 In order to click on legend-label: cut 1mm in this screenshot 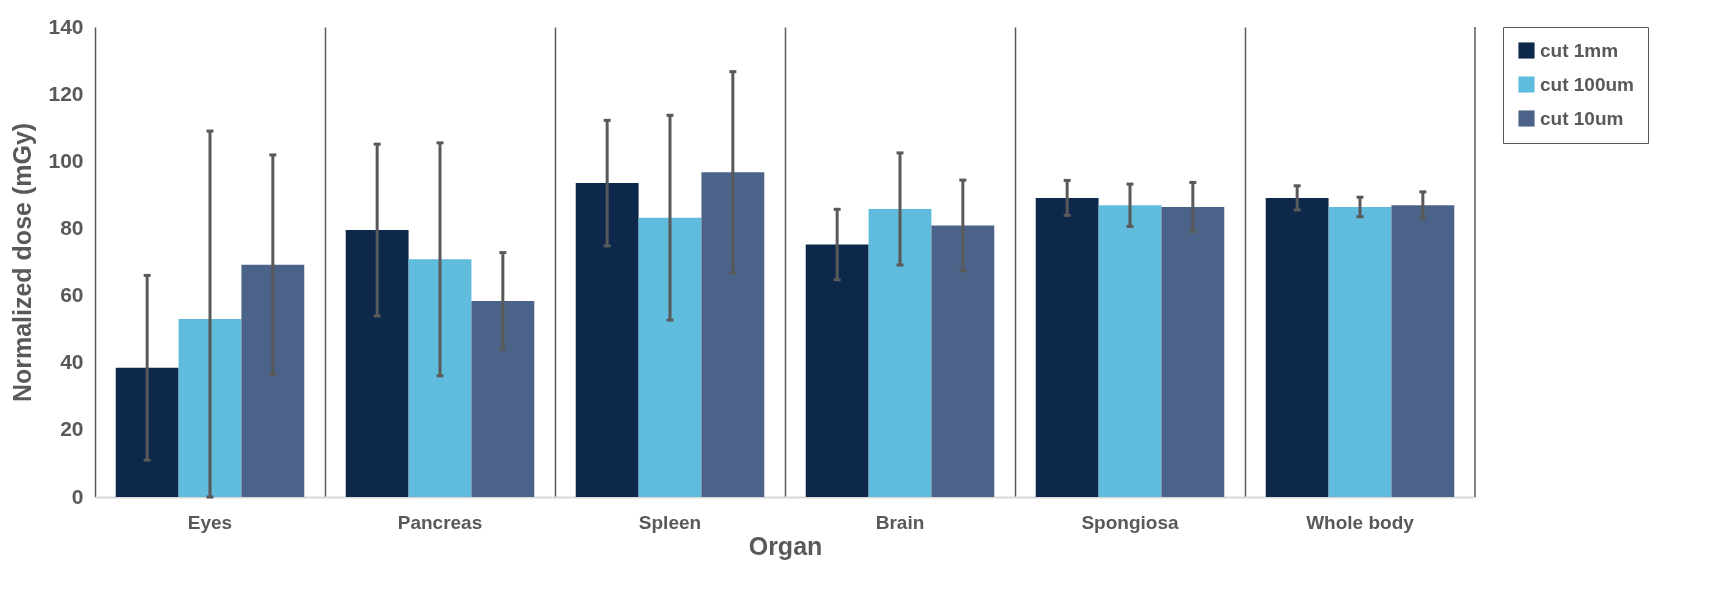, I will do `click(1579, 50)`.